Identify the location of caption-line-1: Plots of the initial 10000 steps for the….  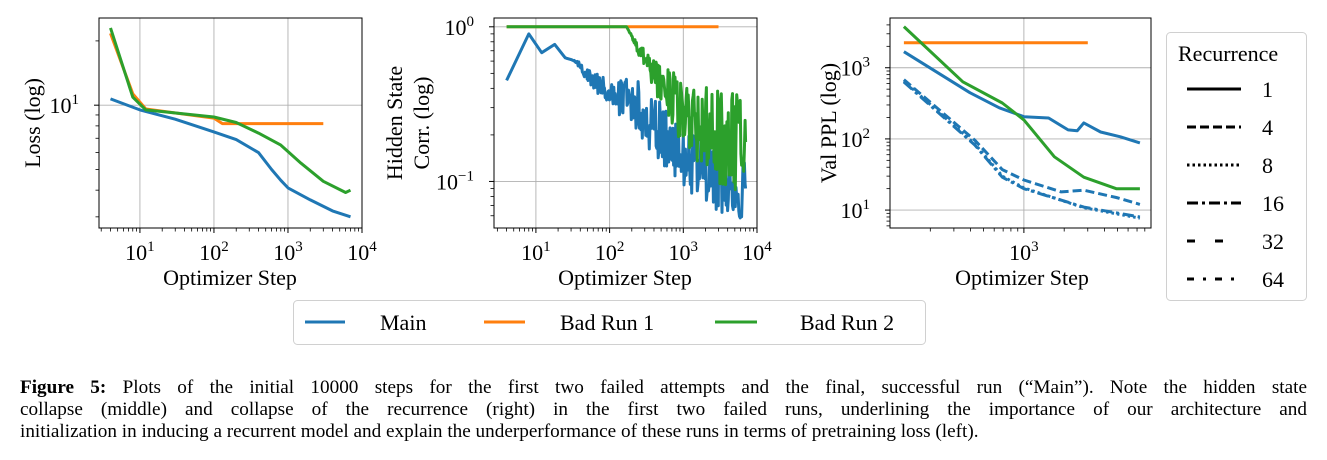
(706, 387).